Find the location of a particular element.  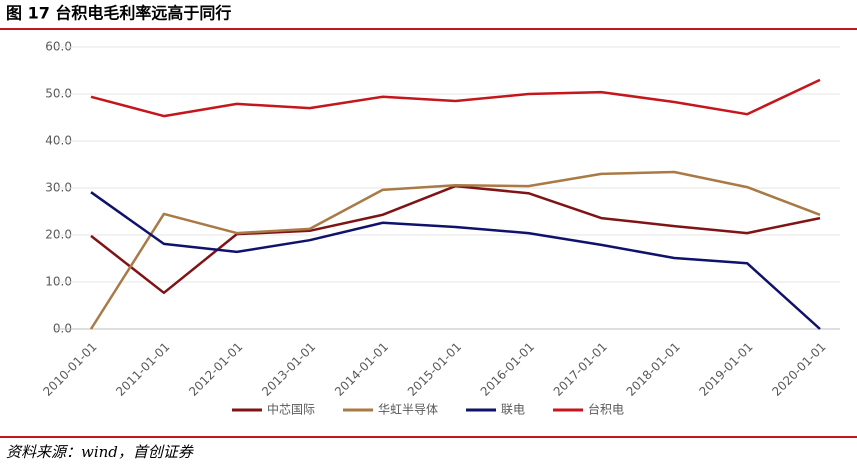

x-tick-label: 2016-01-01 is located at coordinates (507, 369).